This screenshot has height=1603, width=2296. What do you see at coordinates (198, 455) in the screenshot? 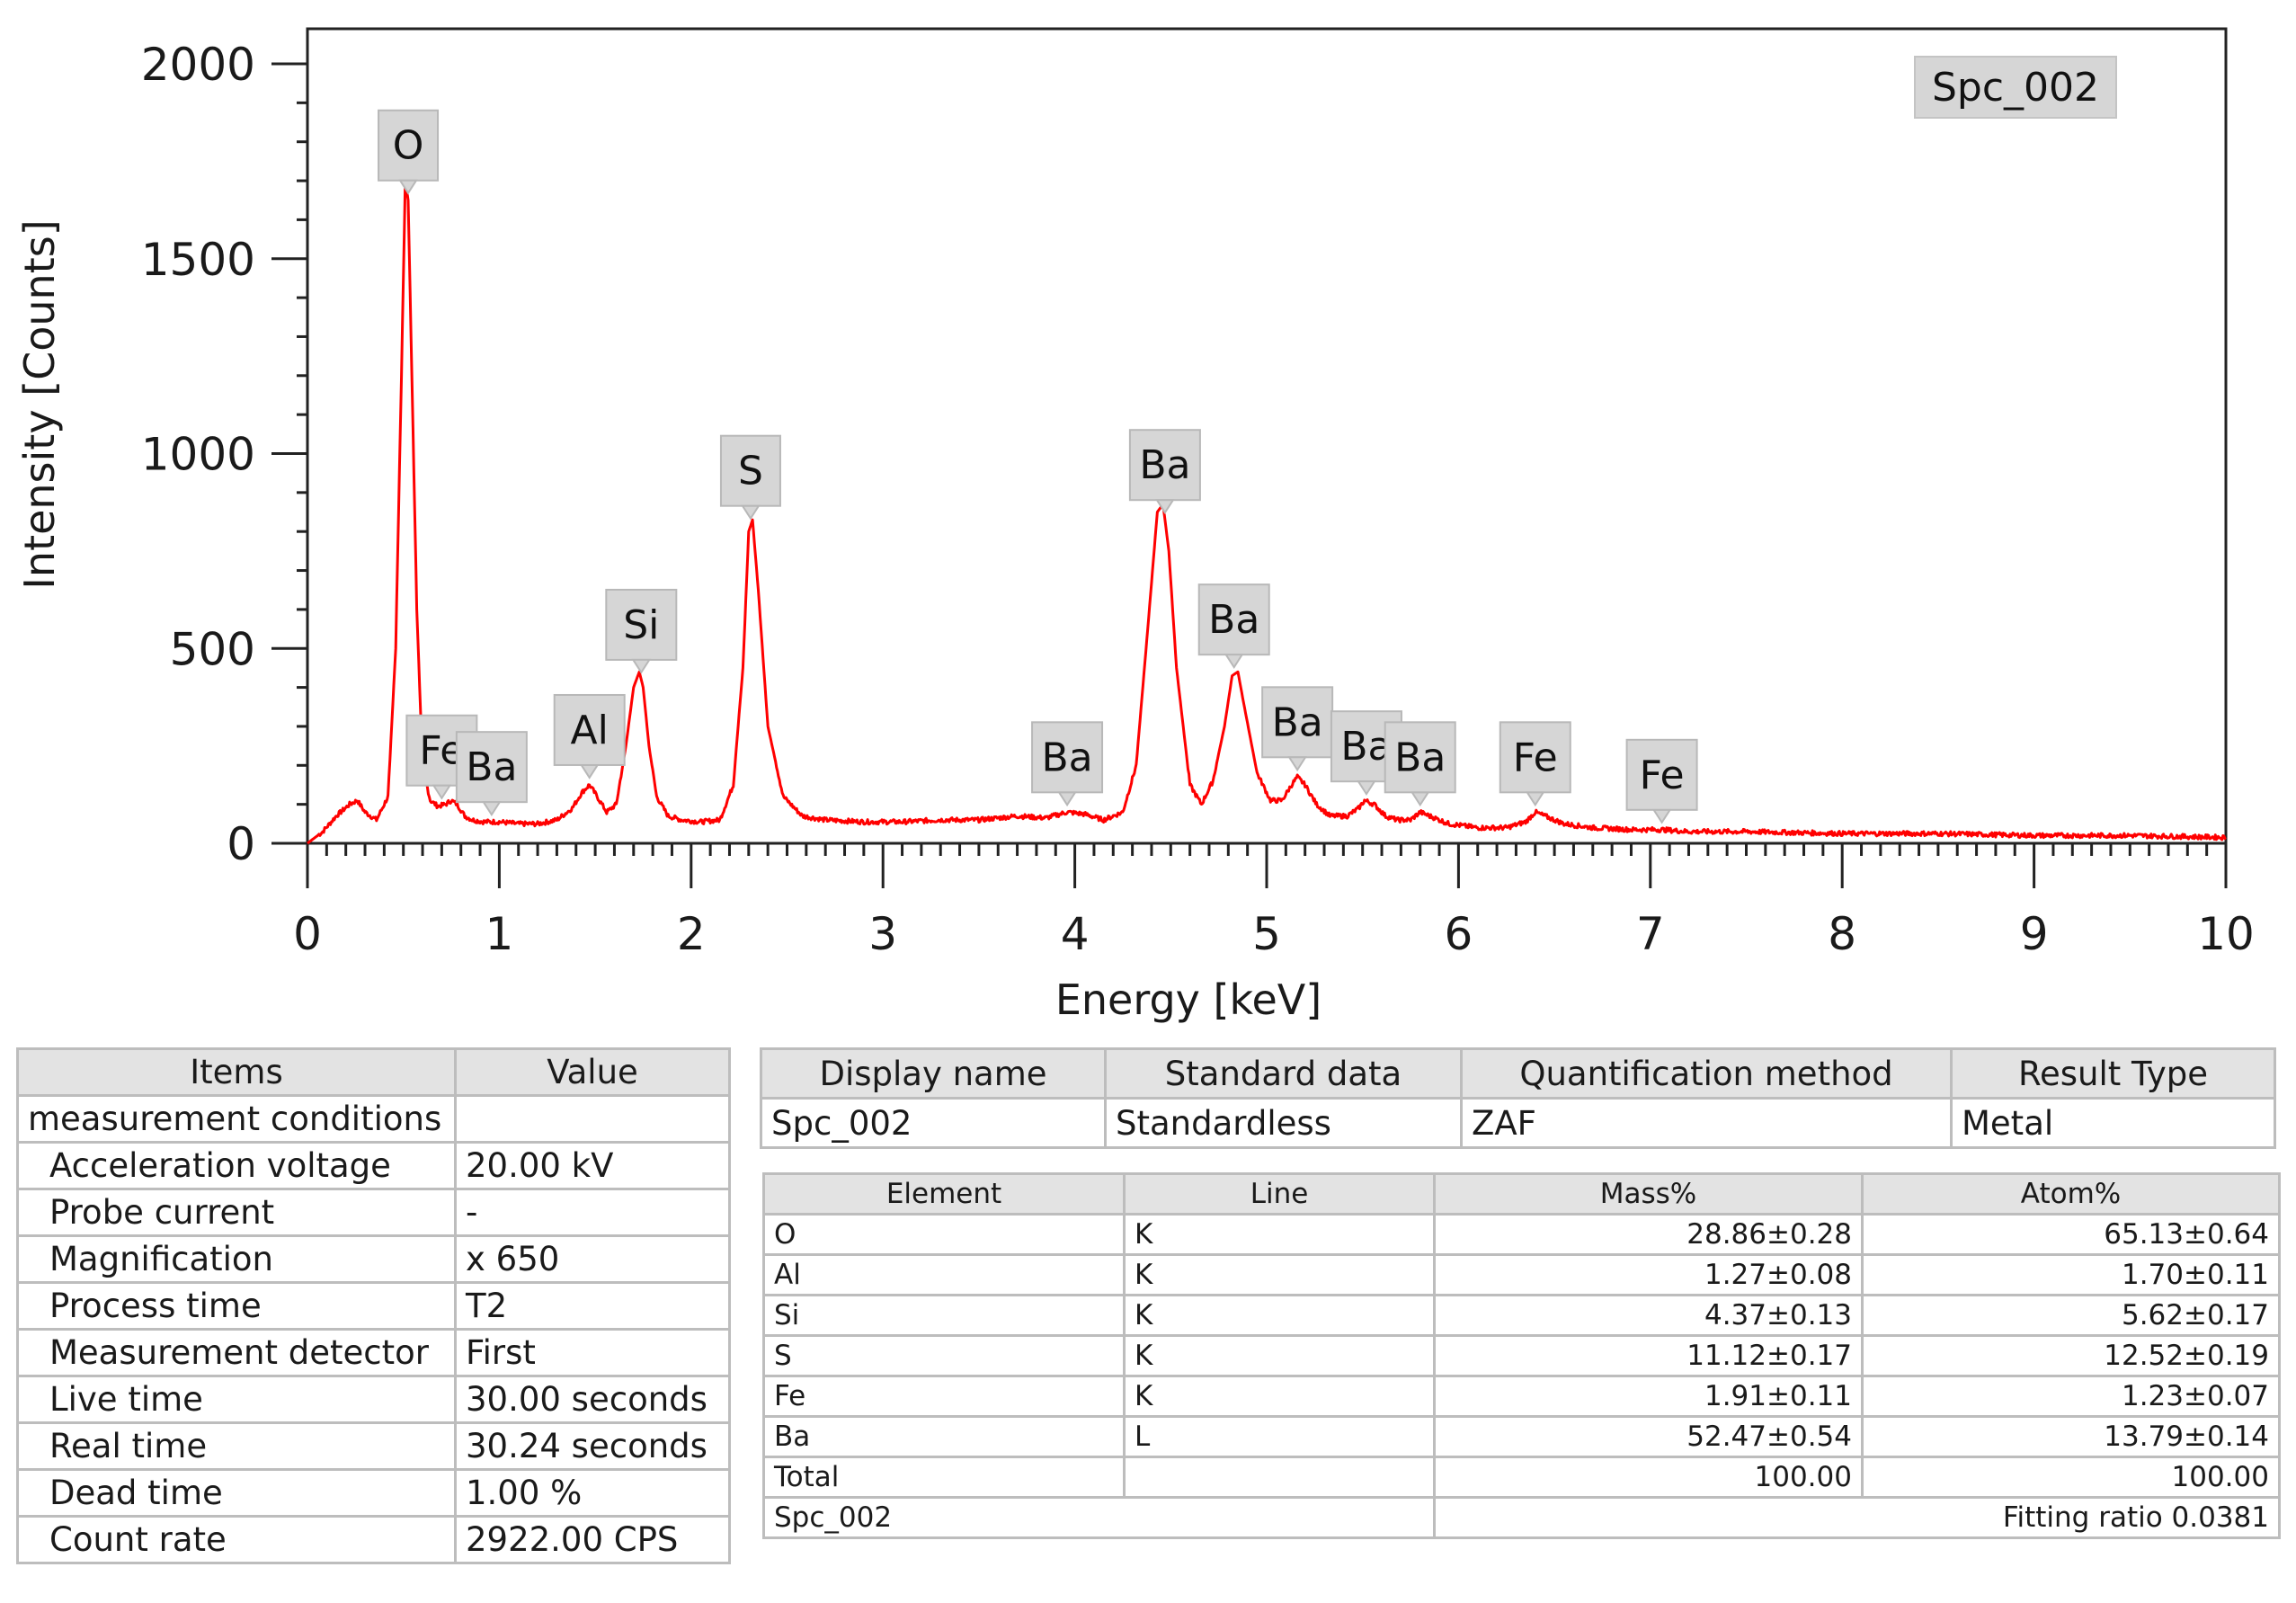
I see `y-tick-label: 1000` at bounding box center [198, 455].